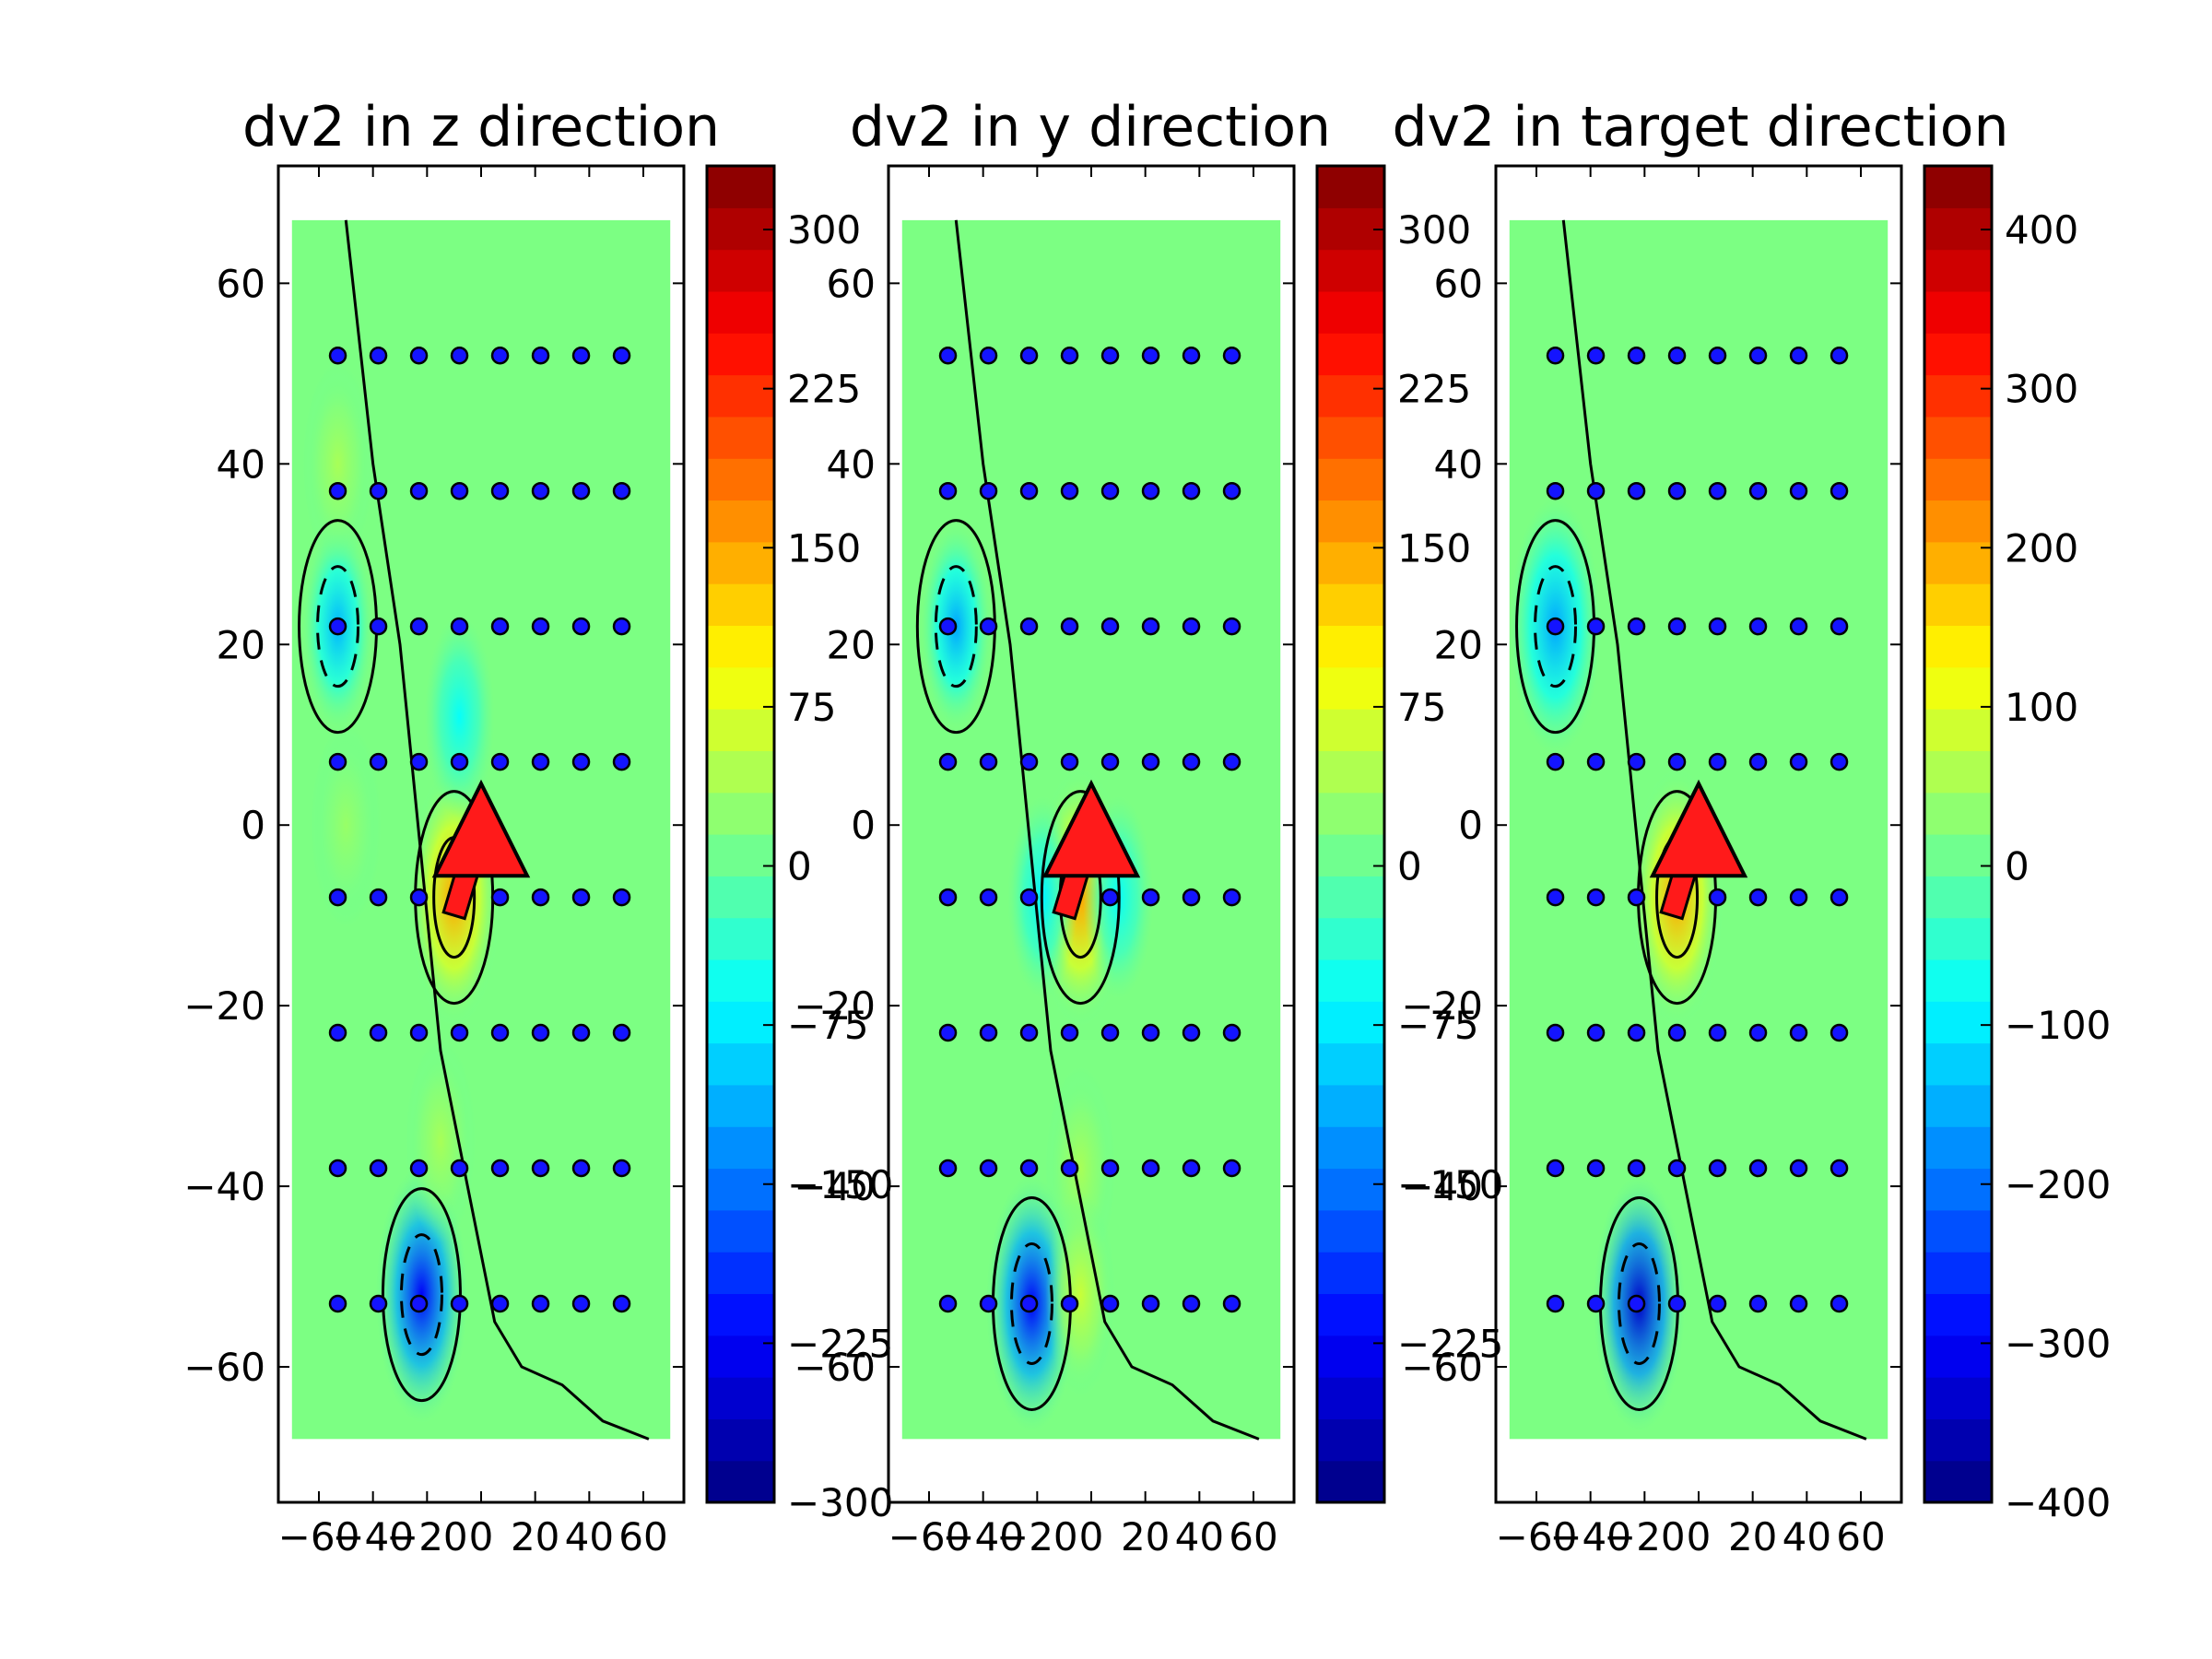 The width and height of the screenshot is (2212, 1659). Describe the element at coordinates (1700, 127) in the screenshot. I see `panel-title: dv2 in target direction` at that location.